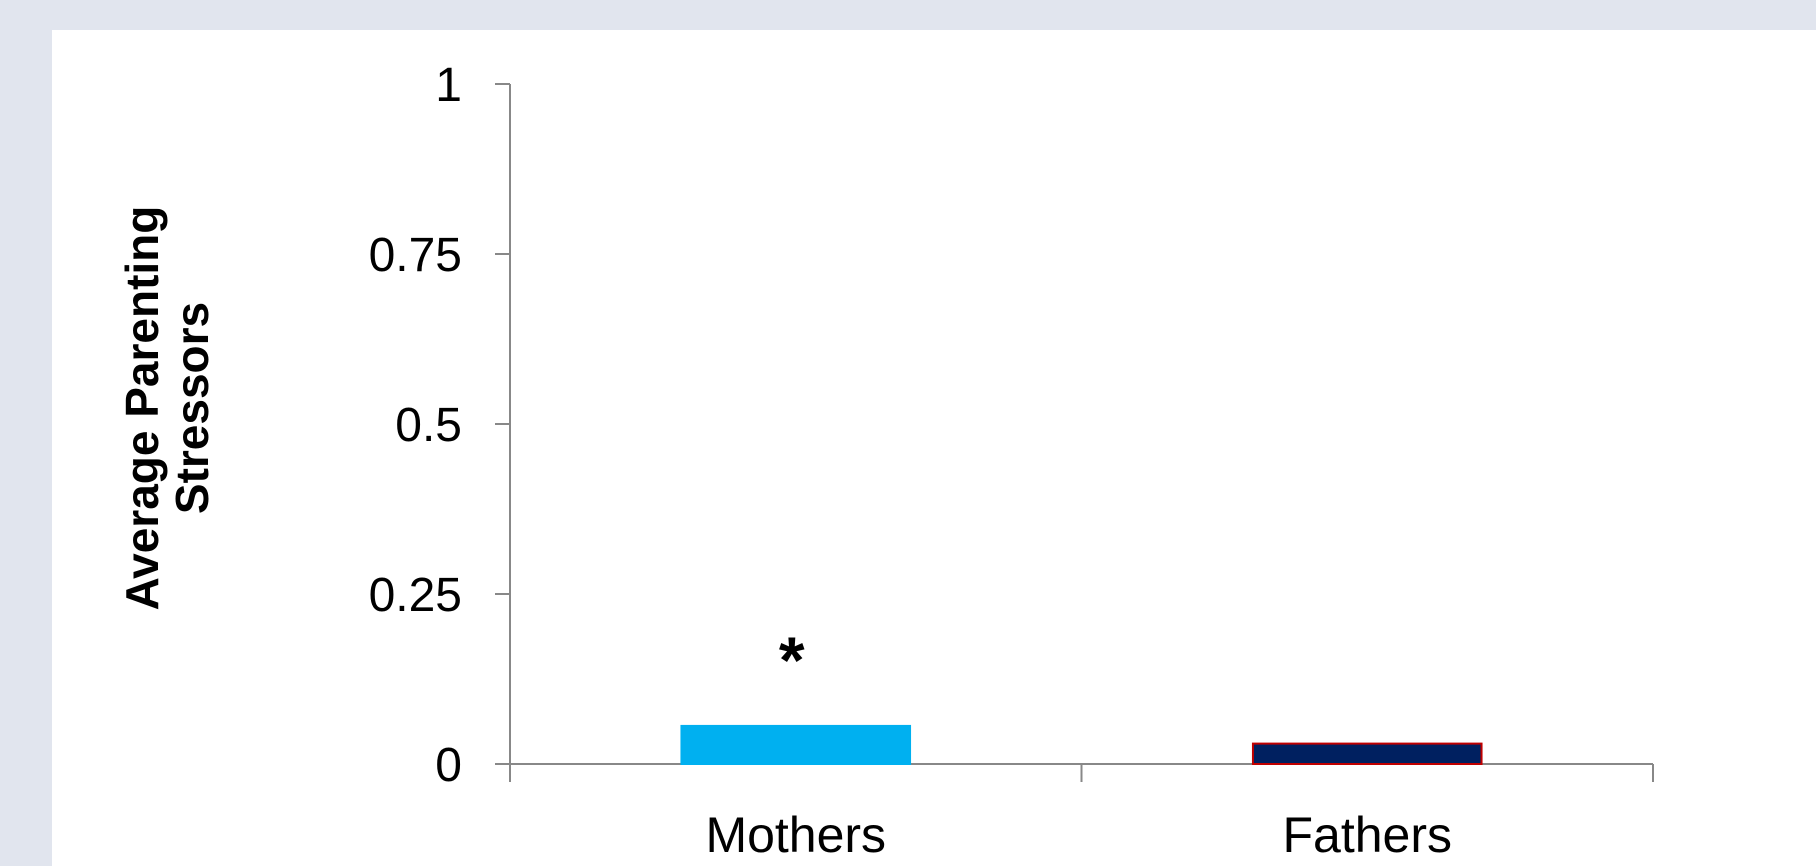  Describe the element at coordinates (448, 85) in the screenshot. I see `y-tick-label: 1` at that location.